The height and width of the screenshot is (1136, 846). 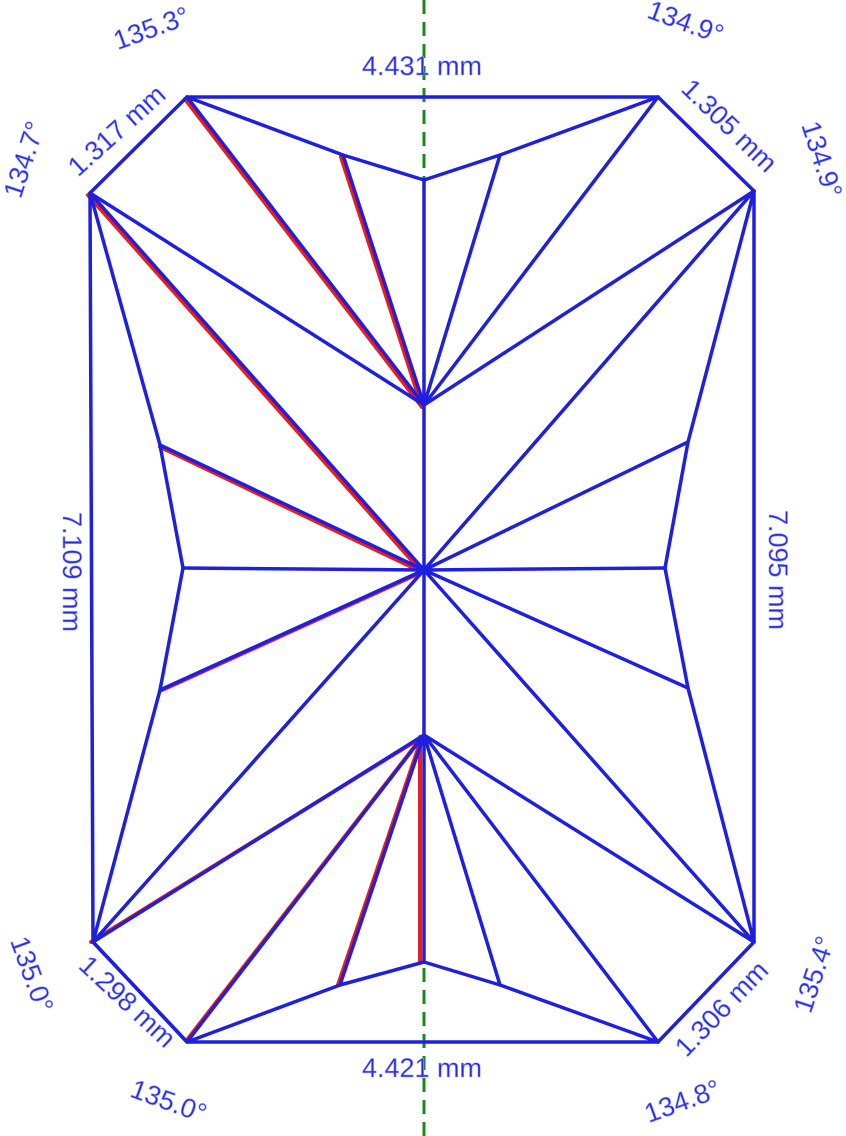 I want to click on width-label: 4.421 mm, so click(x=422, y=1068).